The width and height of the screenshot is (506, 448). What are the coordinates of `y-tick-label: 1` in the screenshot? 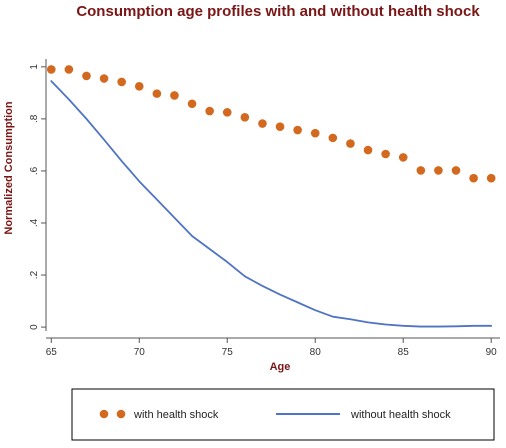 It's located at (34, 67).